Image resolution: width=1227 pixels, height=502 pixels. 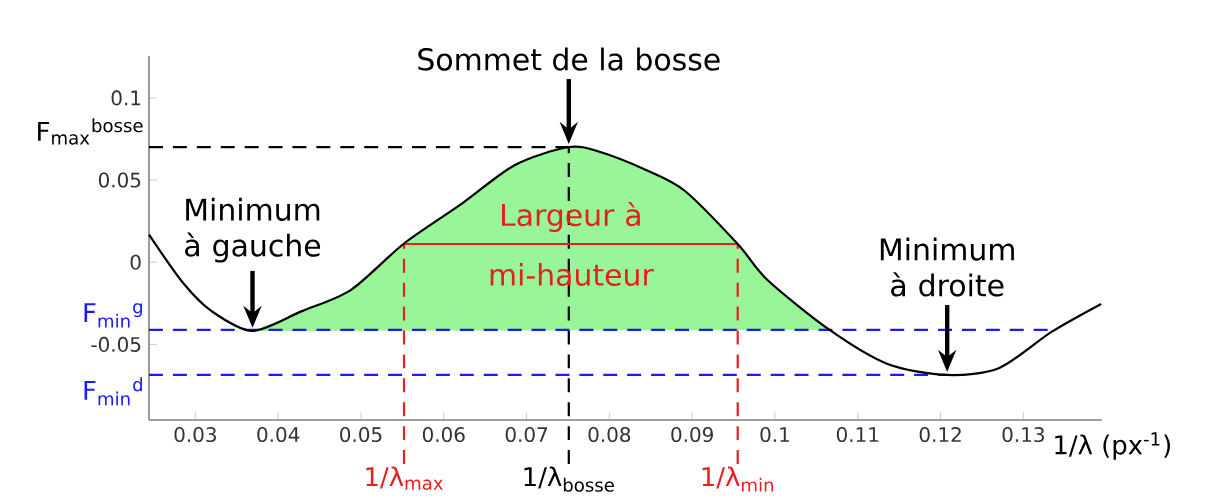 What do you see at coordinates (1112, 446) in the screenshot?
I see `x-axis-title: 1/λ (px$^{-1}$)` at bounding box center [1112, 446].